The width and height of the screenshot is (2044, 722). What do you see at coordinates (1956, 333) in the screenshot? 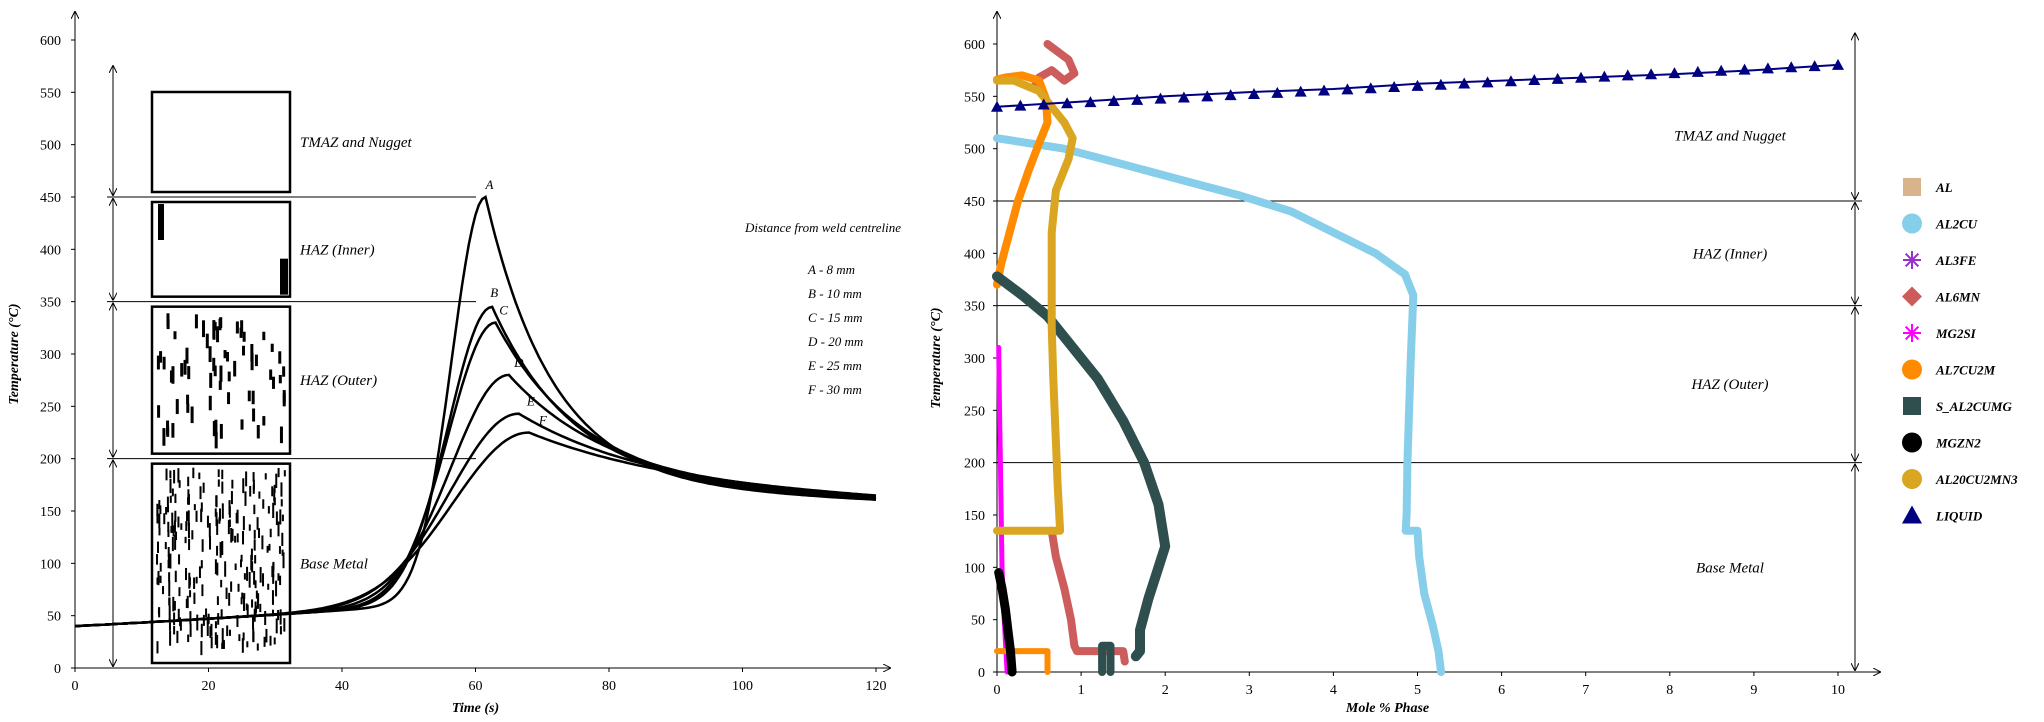
I see `legend-label: MG2SI` at bounding box center [1956, 333].